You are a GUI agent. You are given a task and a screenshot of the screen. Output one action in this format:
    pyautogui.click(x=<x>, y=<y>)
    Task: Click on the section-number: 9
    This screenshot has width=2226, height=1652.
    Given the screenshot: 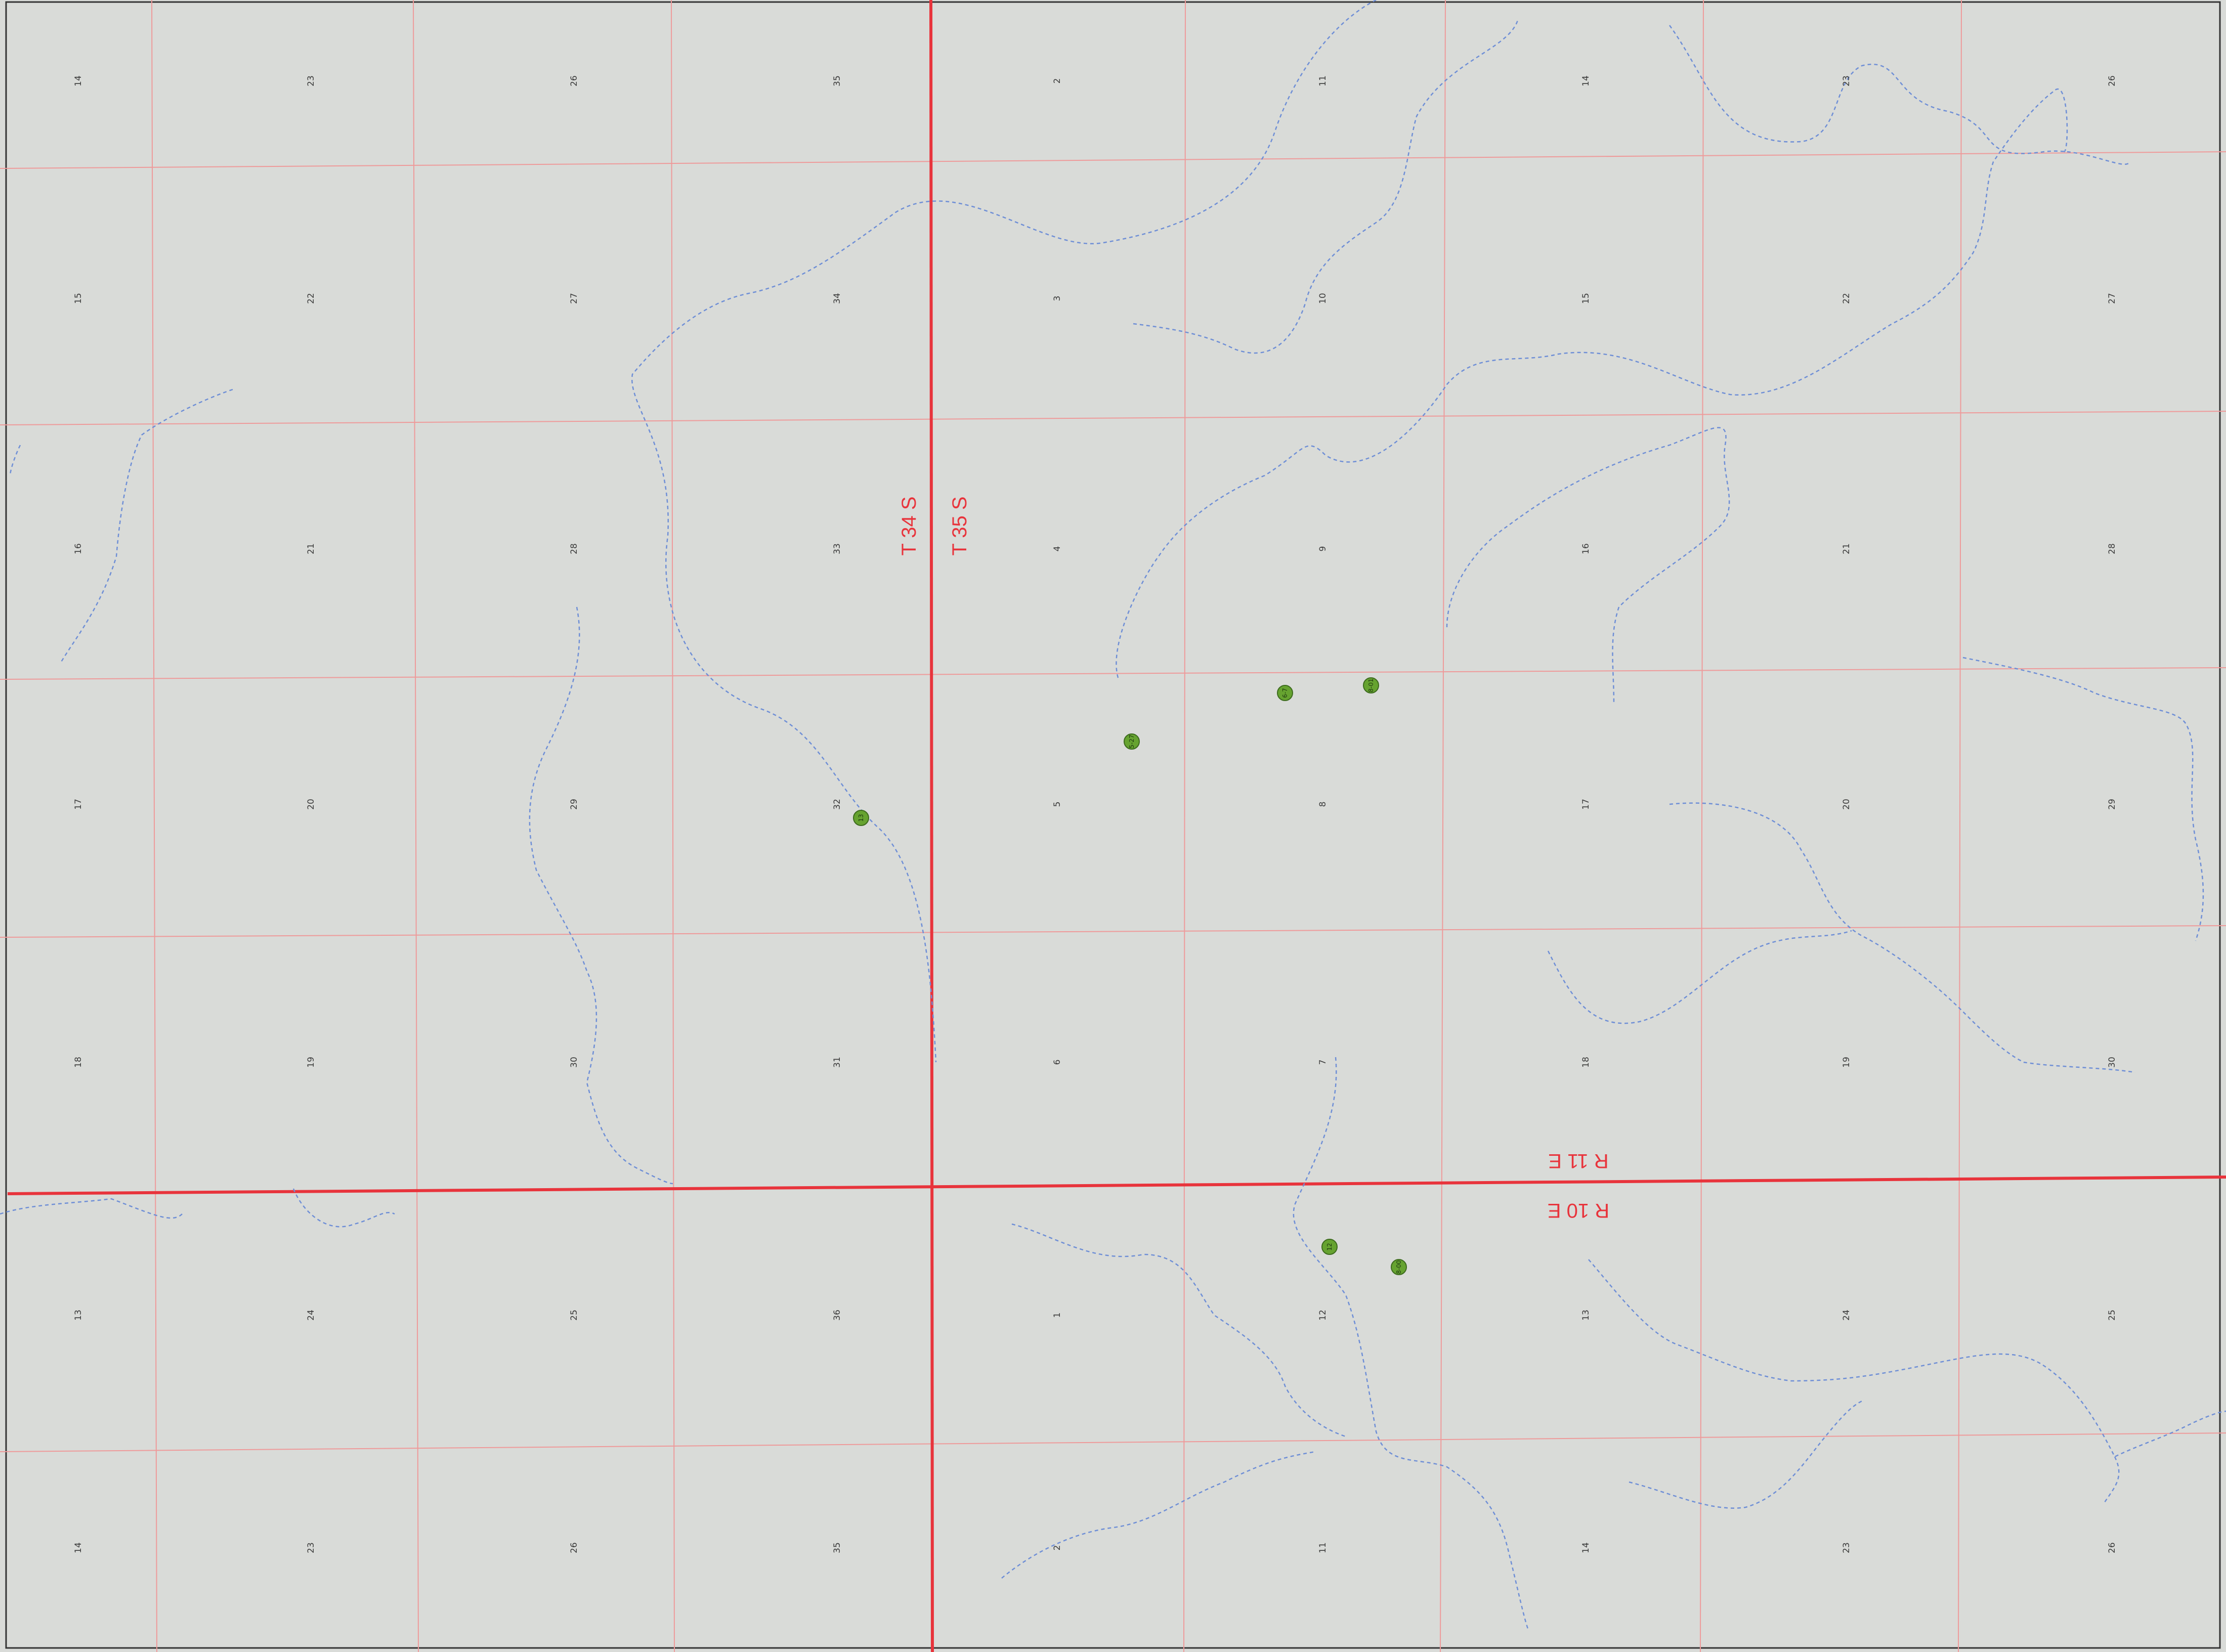 What is the action you would take?
    pyautogui.click(x=1323, y=549)
    